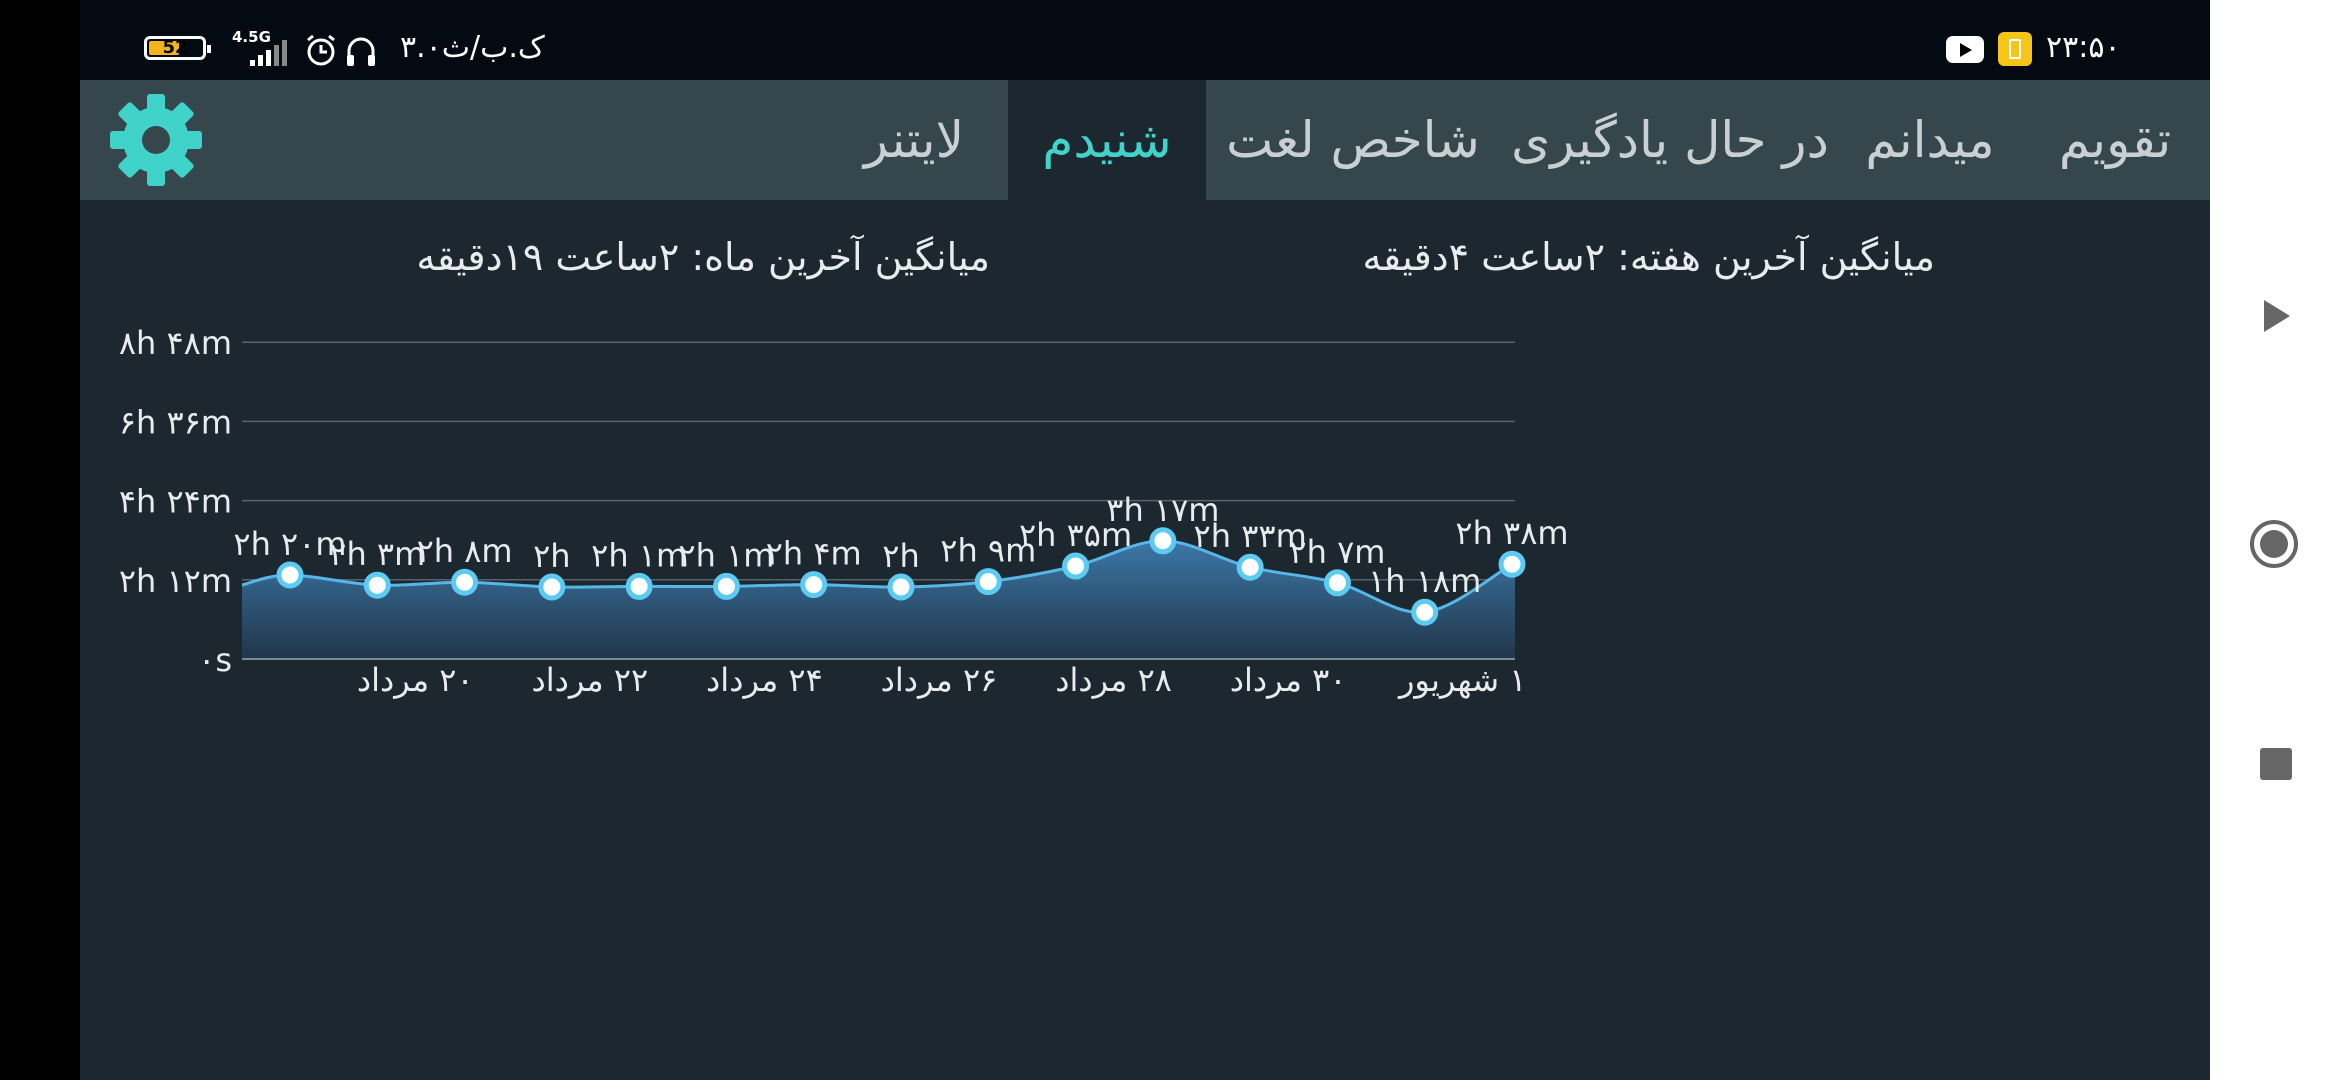  Describe the element at coordinates (703, 257) in the screenshot. I see `average-last-month: میانگین آخرین ماه: ۲ساعت ۱۹دقیقه` at that location.